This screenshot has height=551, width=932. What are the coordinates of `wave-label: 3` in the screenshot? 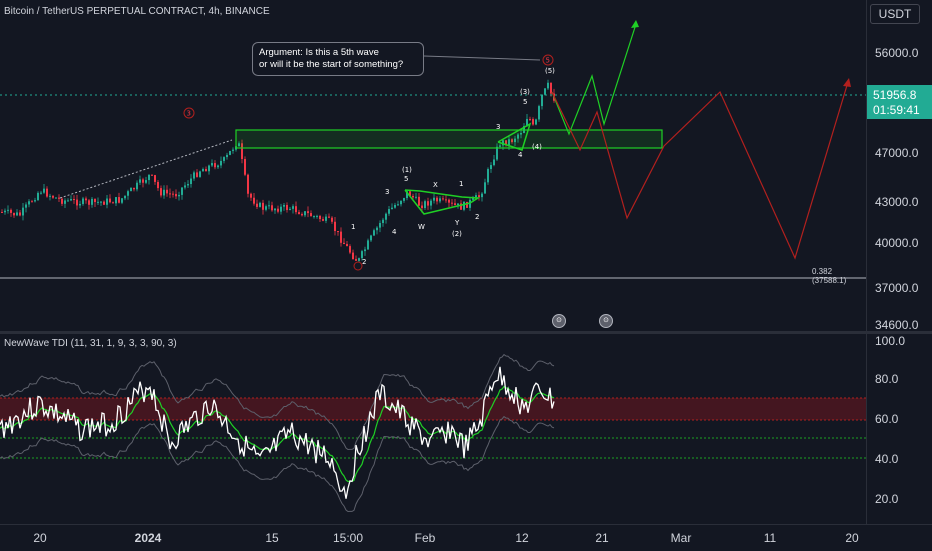 It's located at (387, 192).